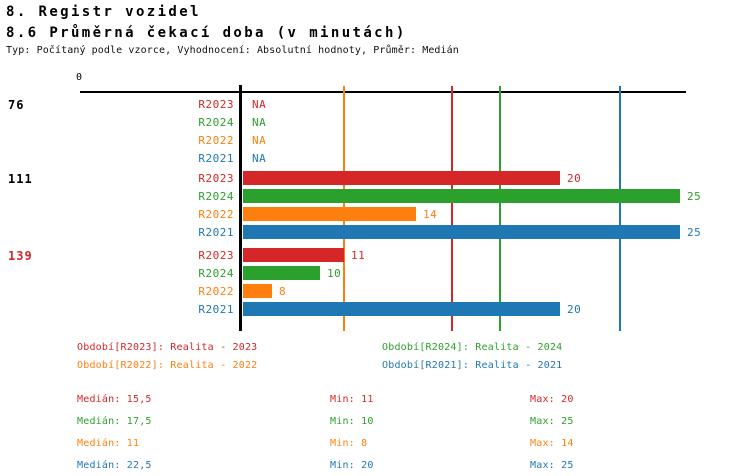 The image size is (750, 476). I want to click on median-line-R2023, so click(452, 208).